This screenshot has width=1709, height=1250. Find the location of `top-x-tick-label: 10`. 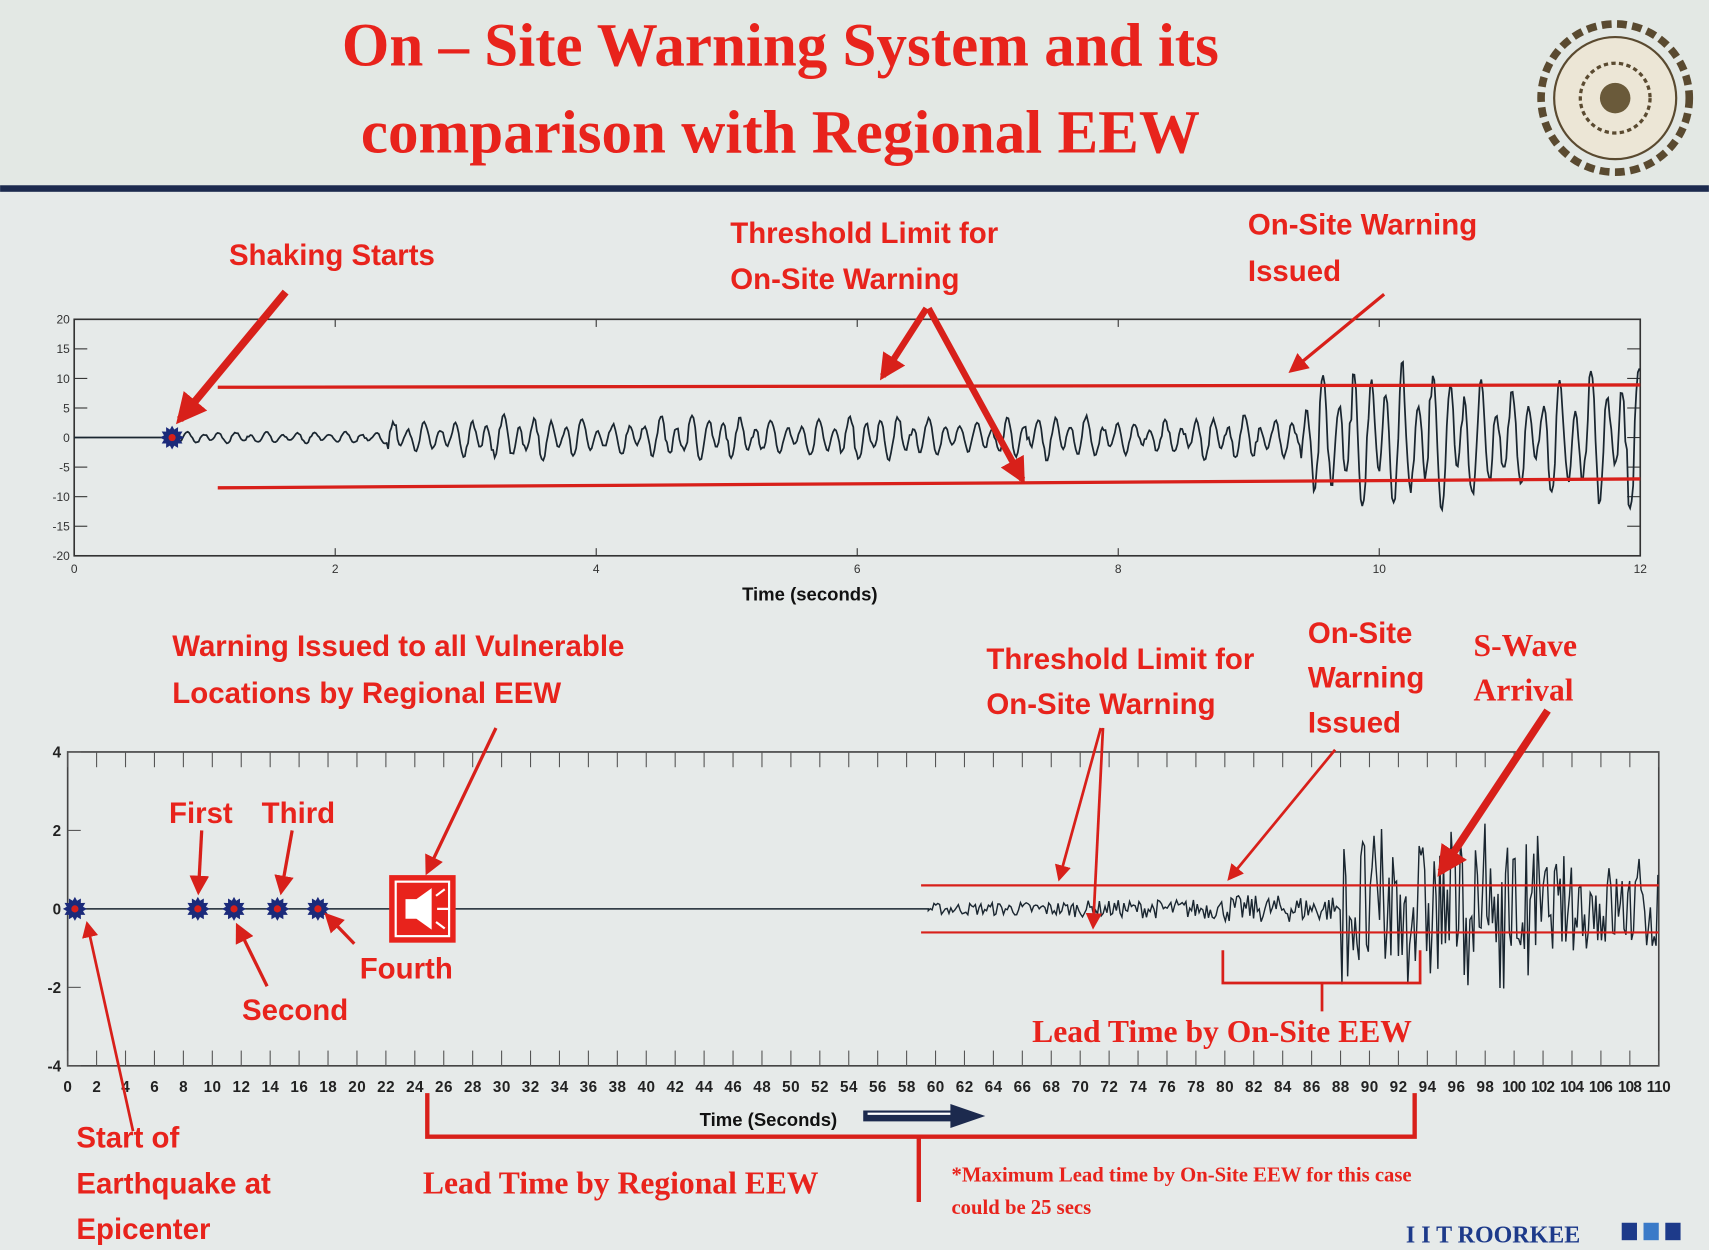

top-x-tick-label: 10 is located at coordinates (1380, 569).